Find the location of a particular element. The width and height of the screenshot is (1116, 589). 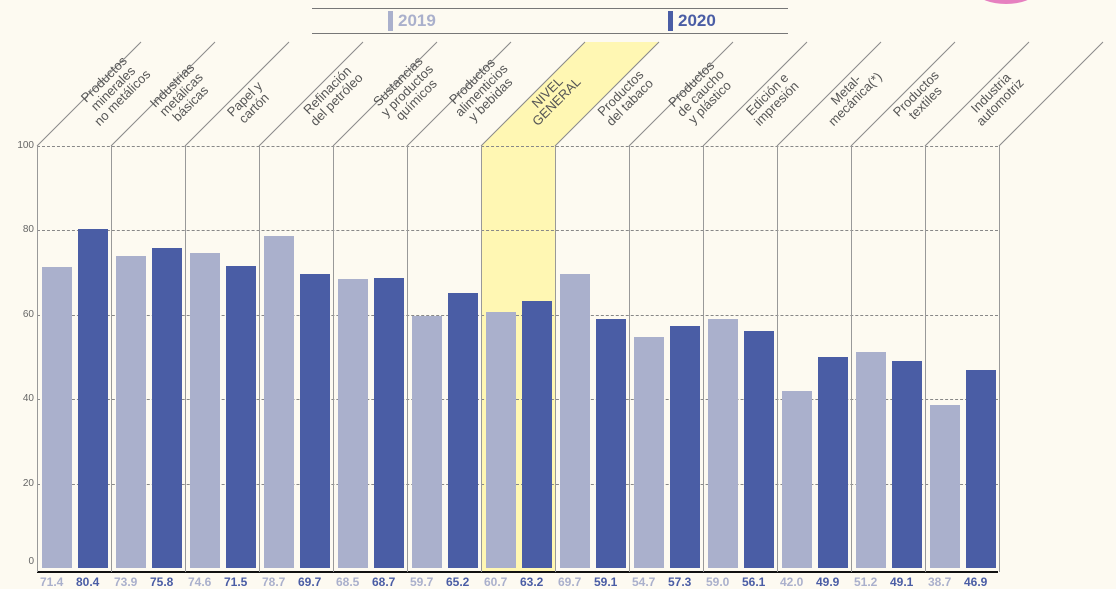

value-label-2020: 69.7 is located at coordinates (310, 582).